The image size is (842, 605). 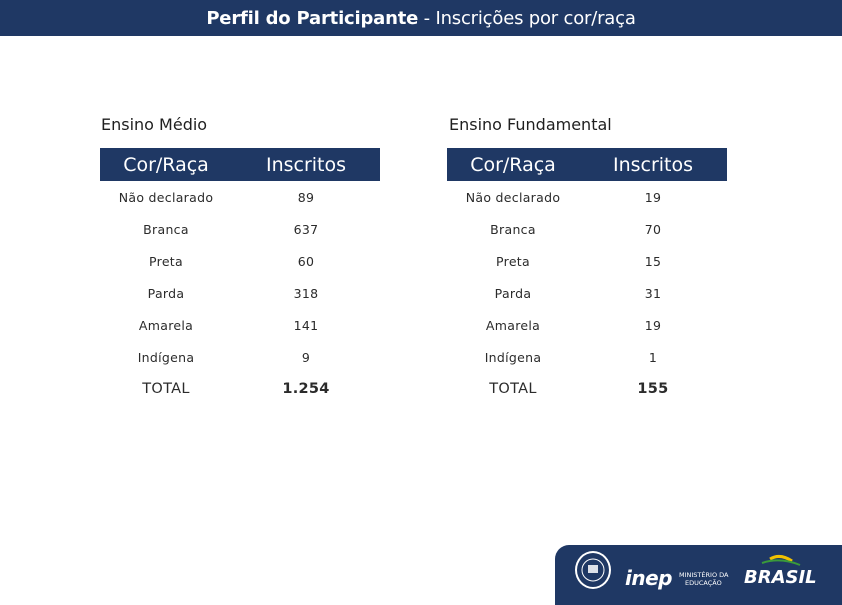 What do you see at coordinates (306, 293) in the screenshot?
I see `cell-inscritos: 318` at bounding box center [306, 293].